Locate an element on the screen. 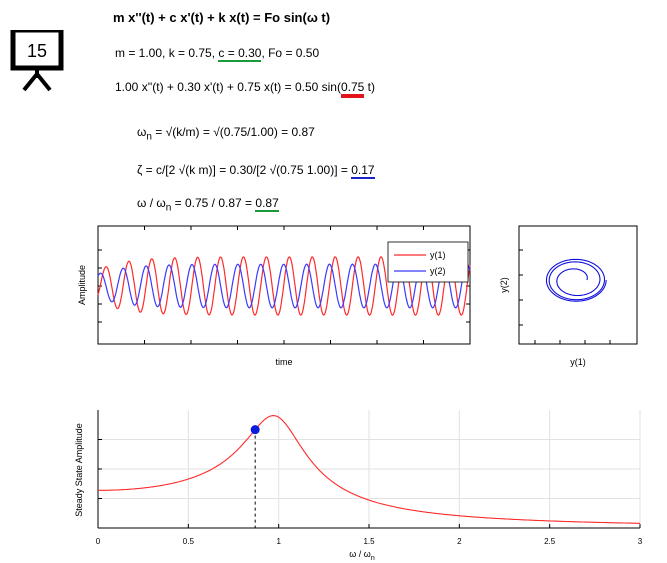 The height and width of the screenshot is (563, 667). time-y-label: Amplitude is located at coordinates (82, 285).